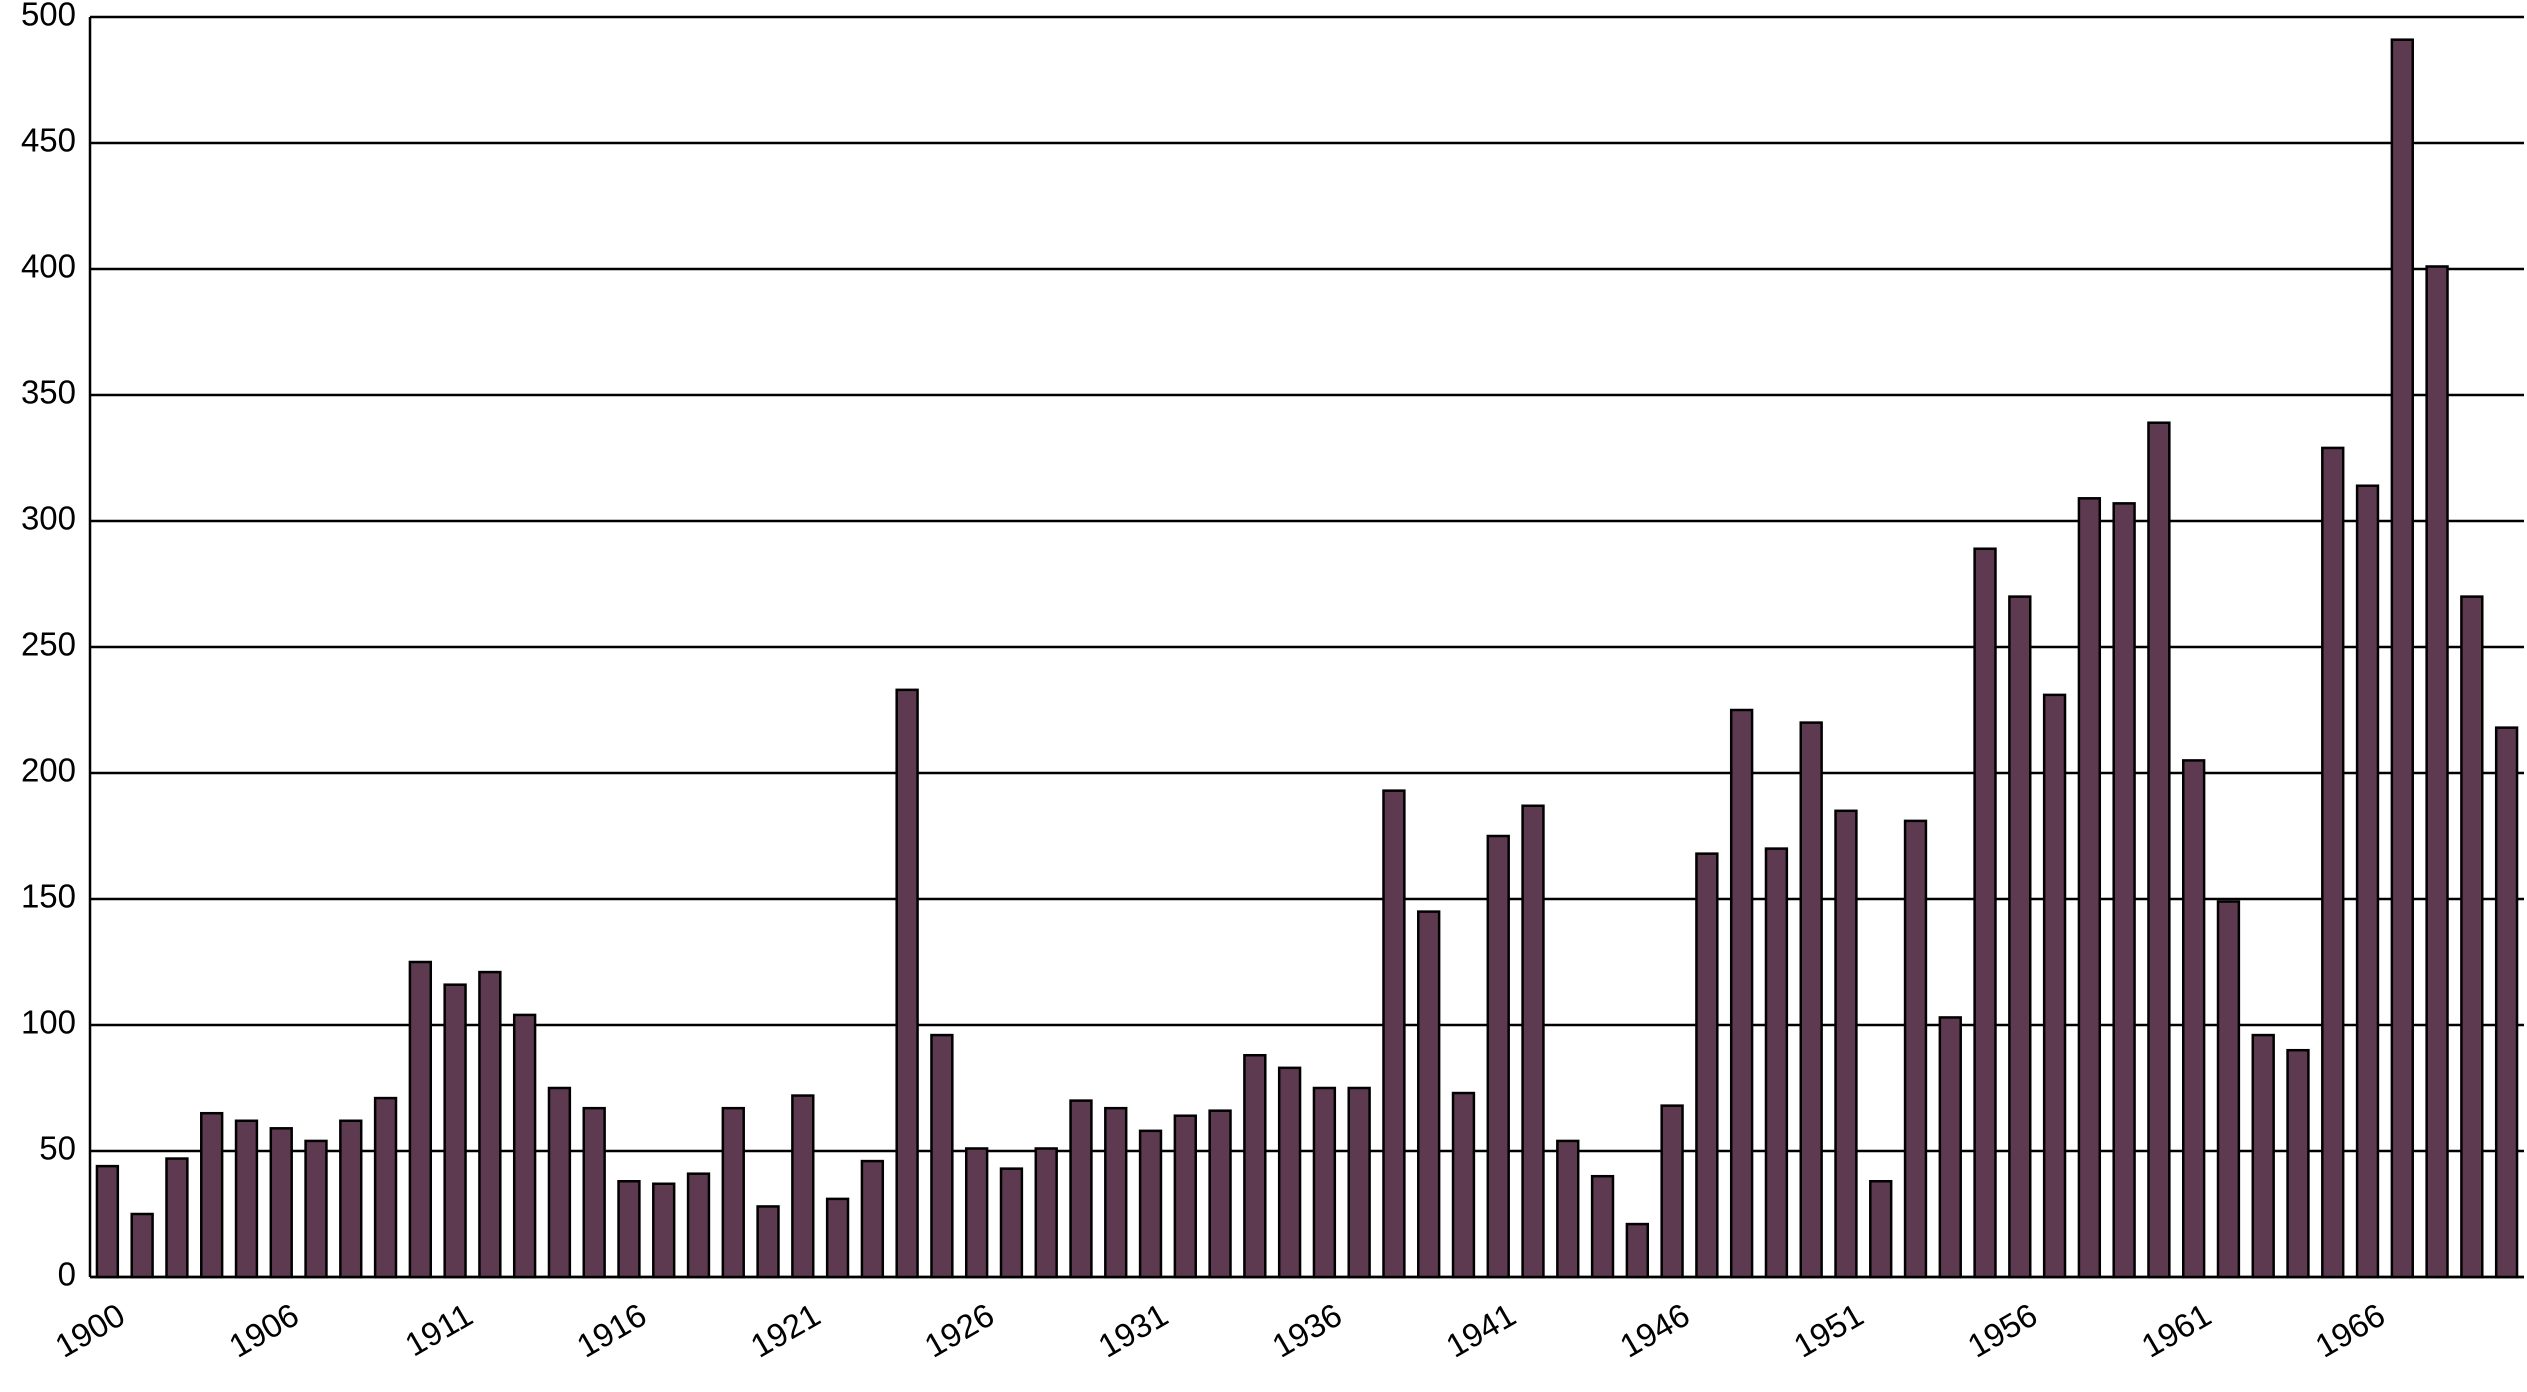 The width and height of the screenshot is (2527, 1392). Describe the element at coordinates (67, 1274) in the screenshot. I see `y-tick-label: 0` at that location.